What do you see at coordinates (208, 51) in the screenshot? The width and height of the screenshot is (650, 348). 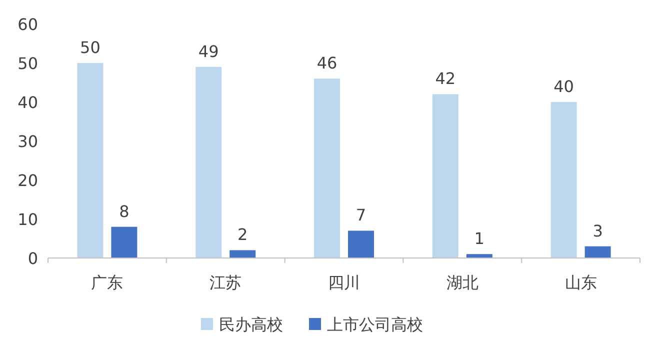 I see `data-label: 49` at bounding box center [208, 51].